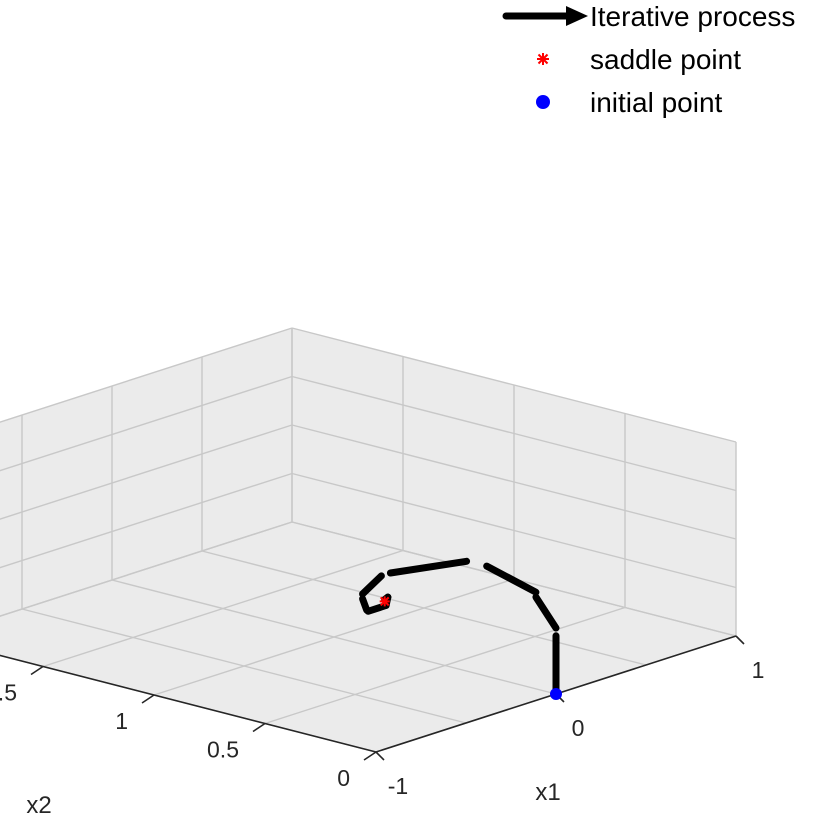 This screenshot has height=832, width=830. I want to click on saddle-point-marker, so click(384, 601).